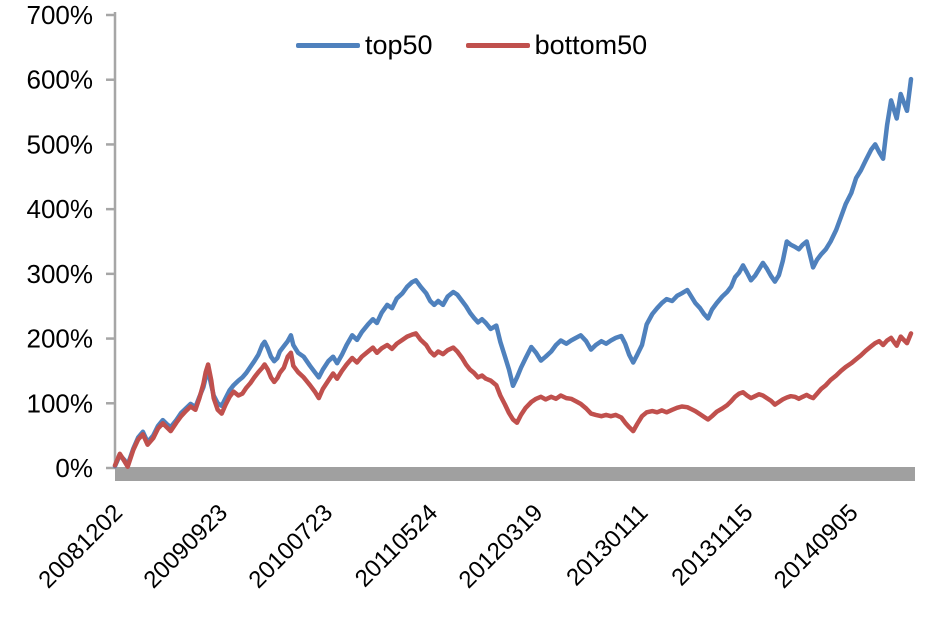 The width and height of the screenshot is (930, 624). Describe the element at coordinates (396, 545) in the screenshot. I see `x-tick-label: 20110524` at that location.